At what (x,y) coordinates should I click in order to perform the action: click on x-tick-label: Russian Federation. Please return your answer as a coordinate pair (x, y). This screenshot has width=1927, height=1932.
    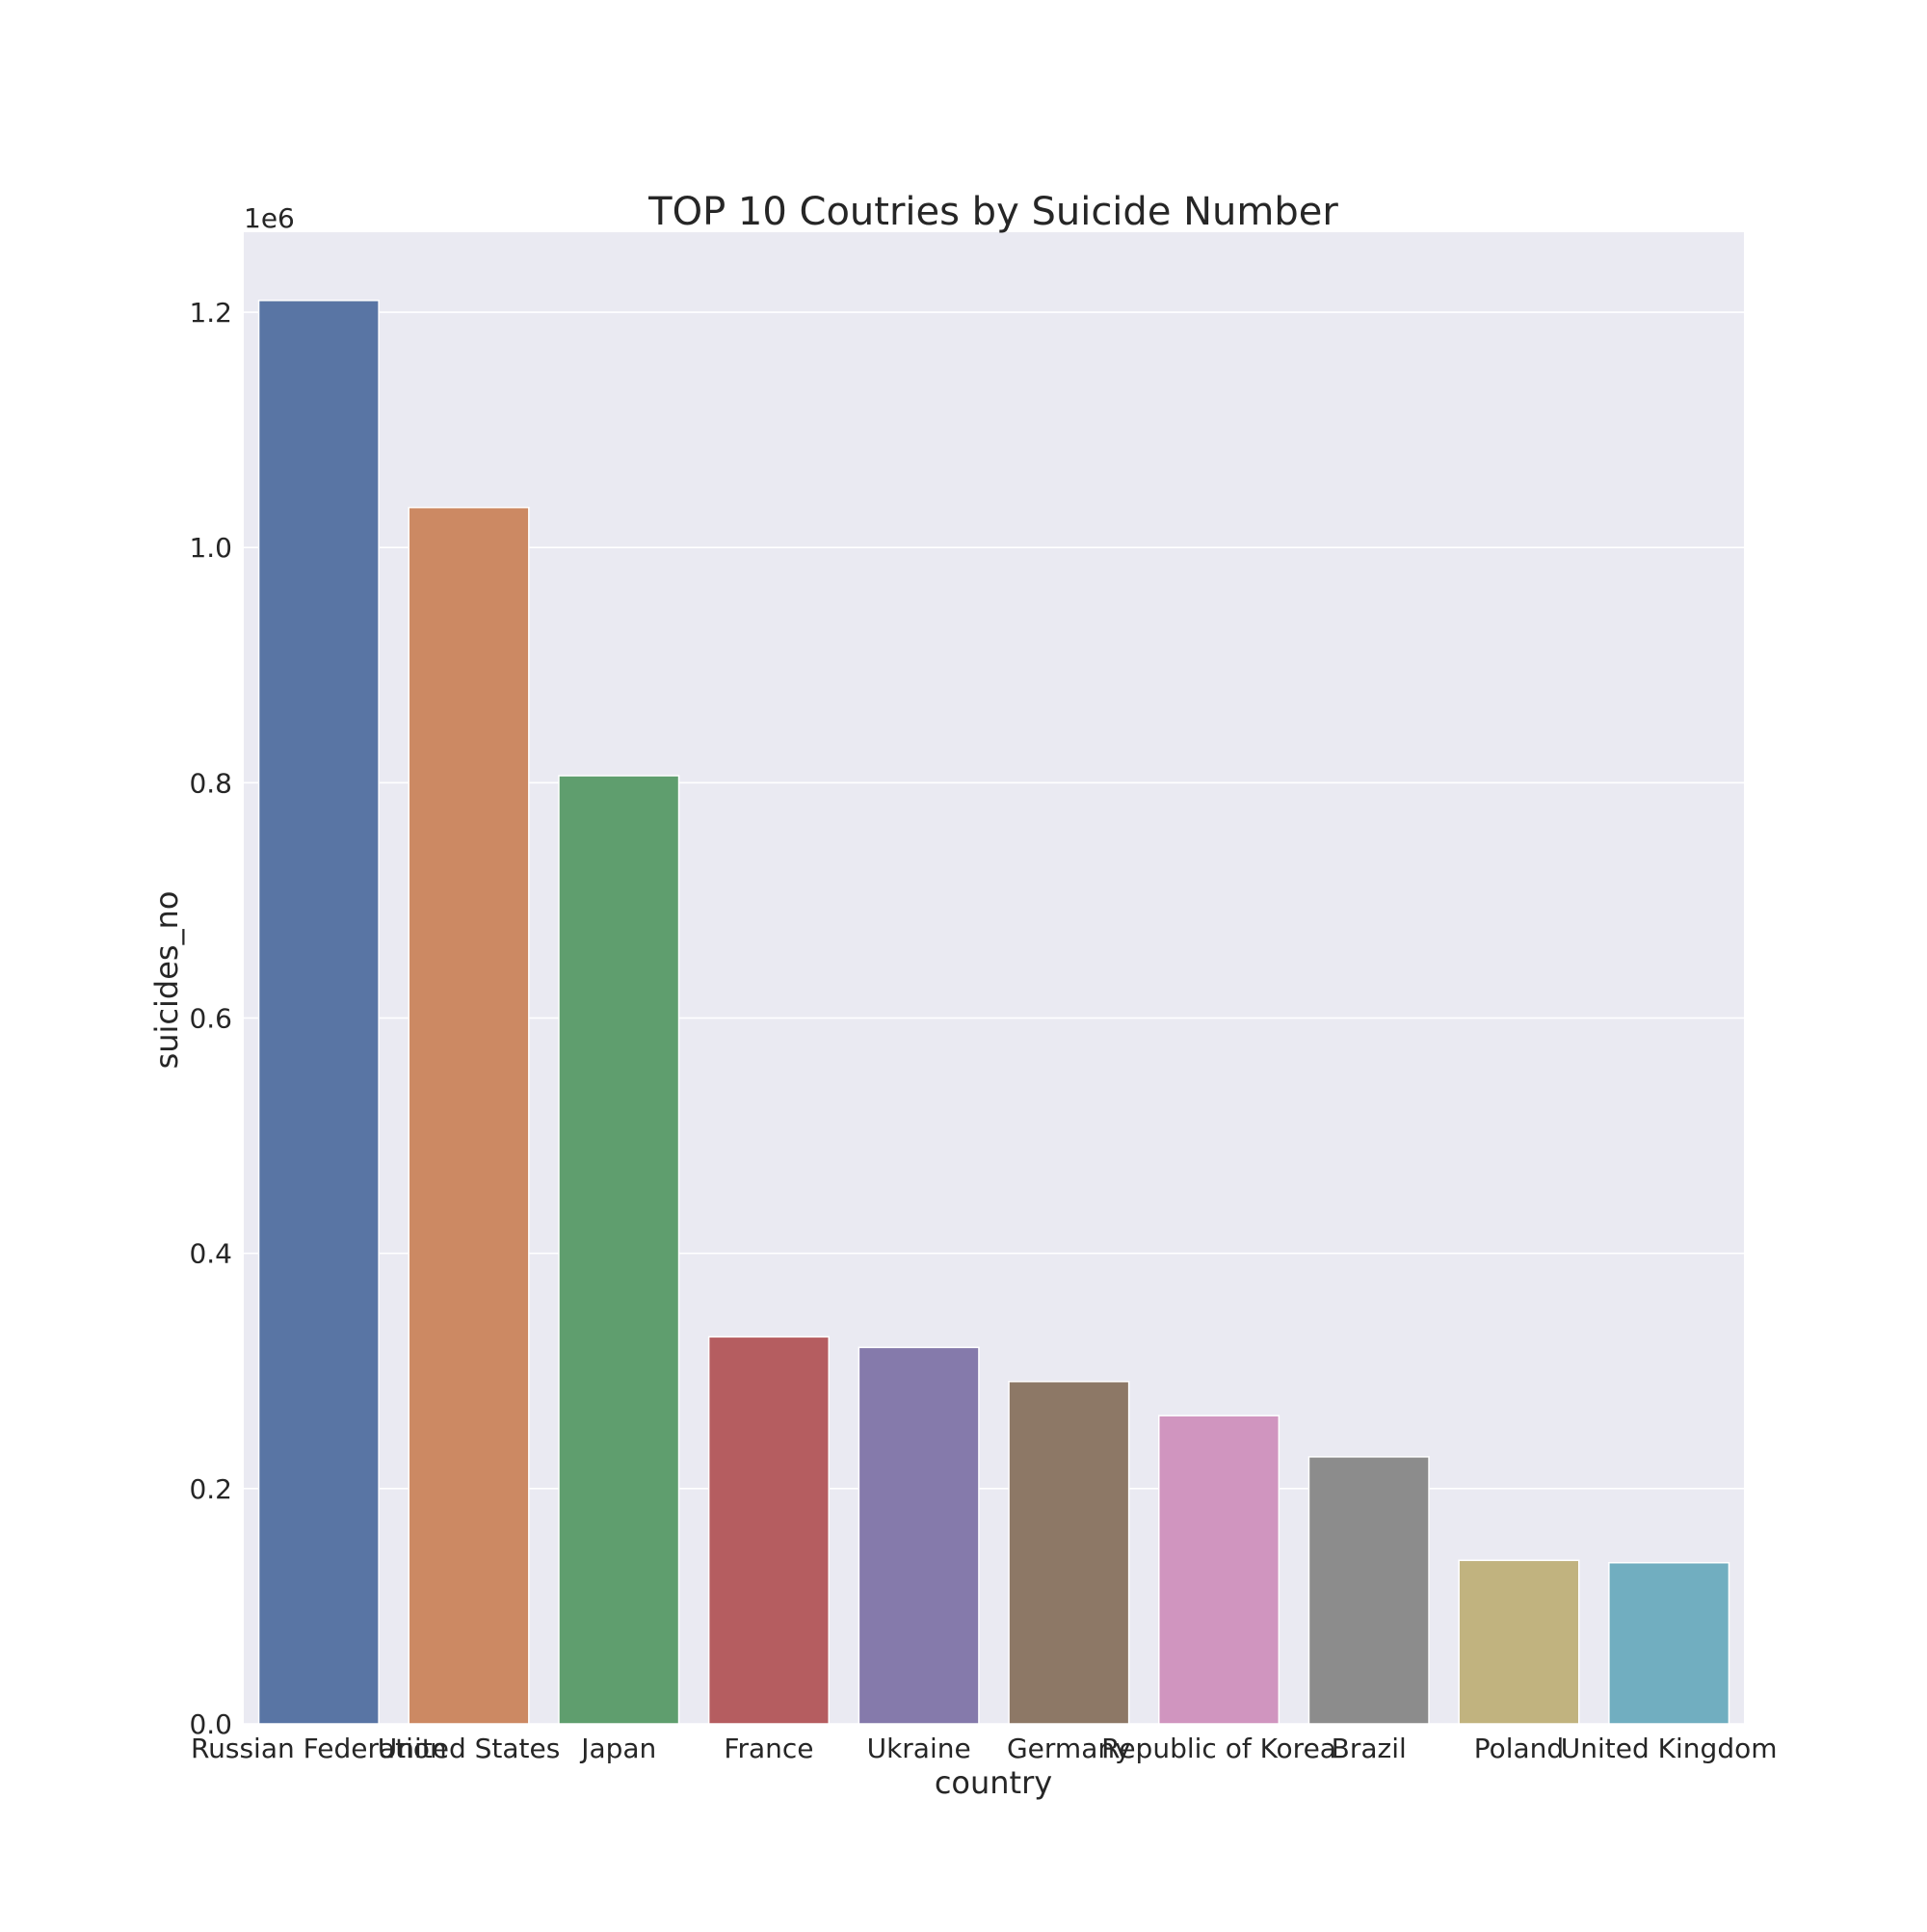
    Looking at the image, I should click on (319, 1748).